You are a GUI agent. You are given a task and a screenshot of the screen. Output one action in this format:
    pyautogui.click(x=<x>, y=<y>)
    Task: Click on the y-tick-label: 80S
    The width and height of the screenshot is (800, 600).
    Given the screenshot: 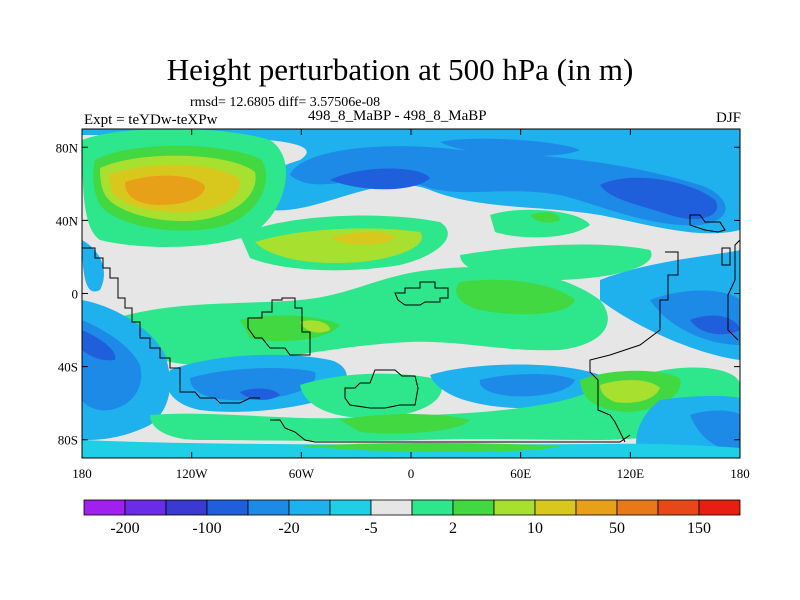 What is the action you would take?
    pyautogui.click(x=68, y=440)
    